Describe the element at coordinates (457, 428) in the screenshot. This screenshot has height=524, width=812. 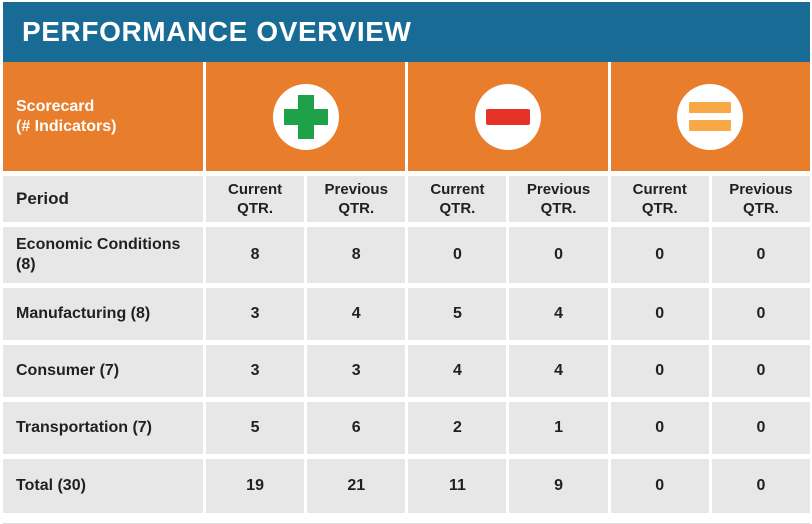
I see `table-cell: 2` at that location.